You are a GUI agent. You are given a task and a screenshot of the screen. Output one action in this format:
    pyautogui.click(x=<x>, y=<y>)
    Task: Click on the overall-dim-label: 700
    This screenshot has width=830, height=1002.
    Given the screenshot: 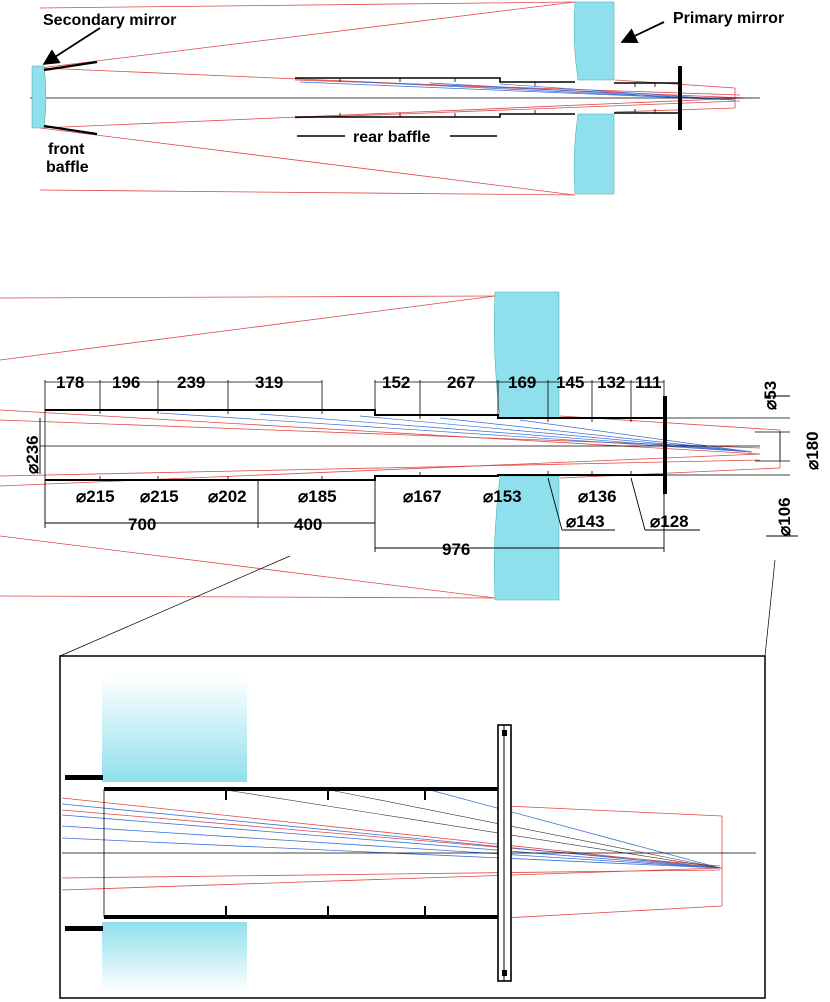 What is the action you would take?
    pyautogui.click(x=142, y=524)
    